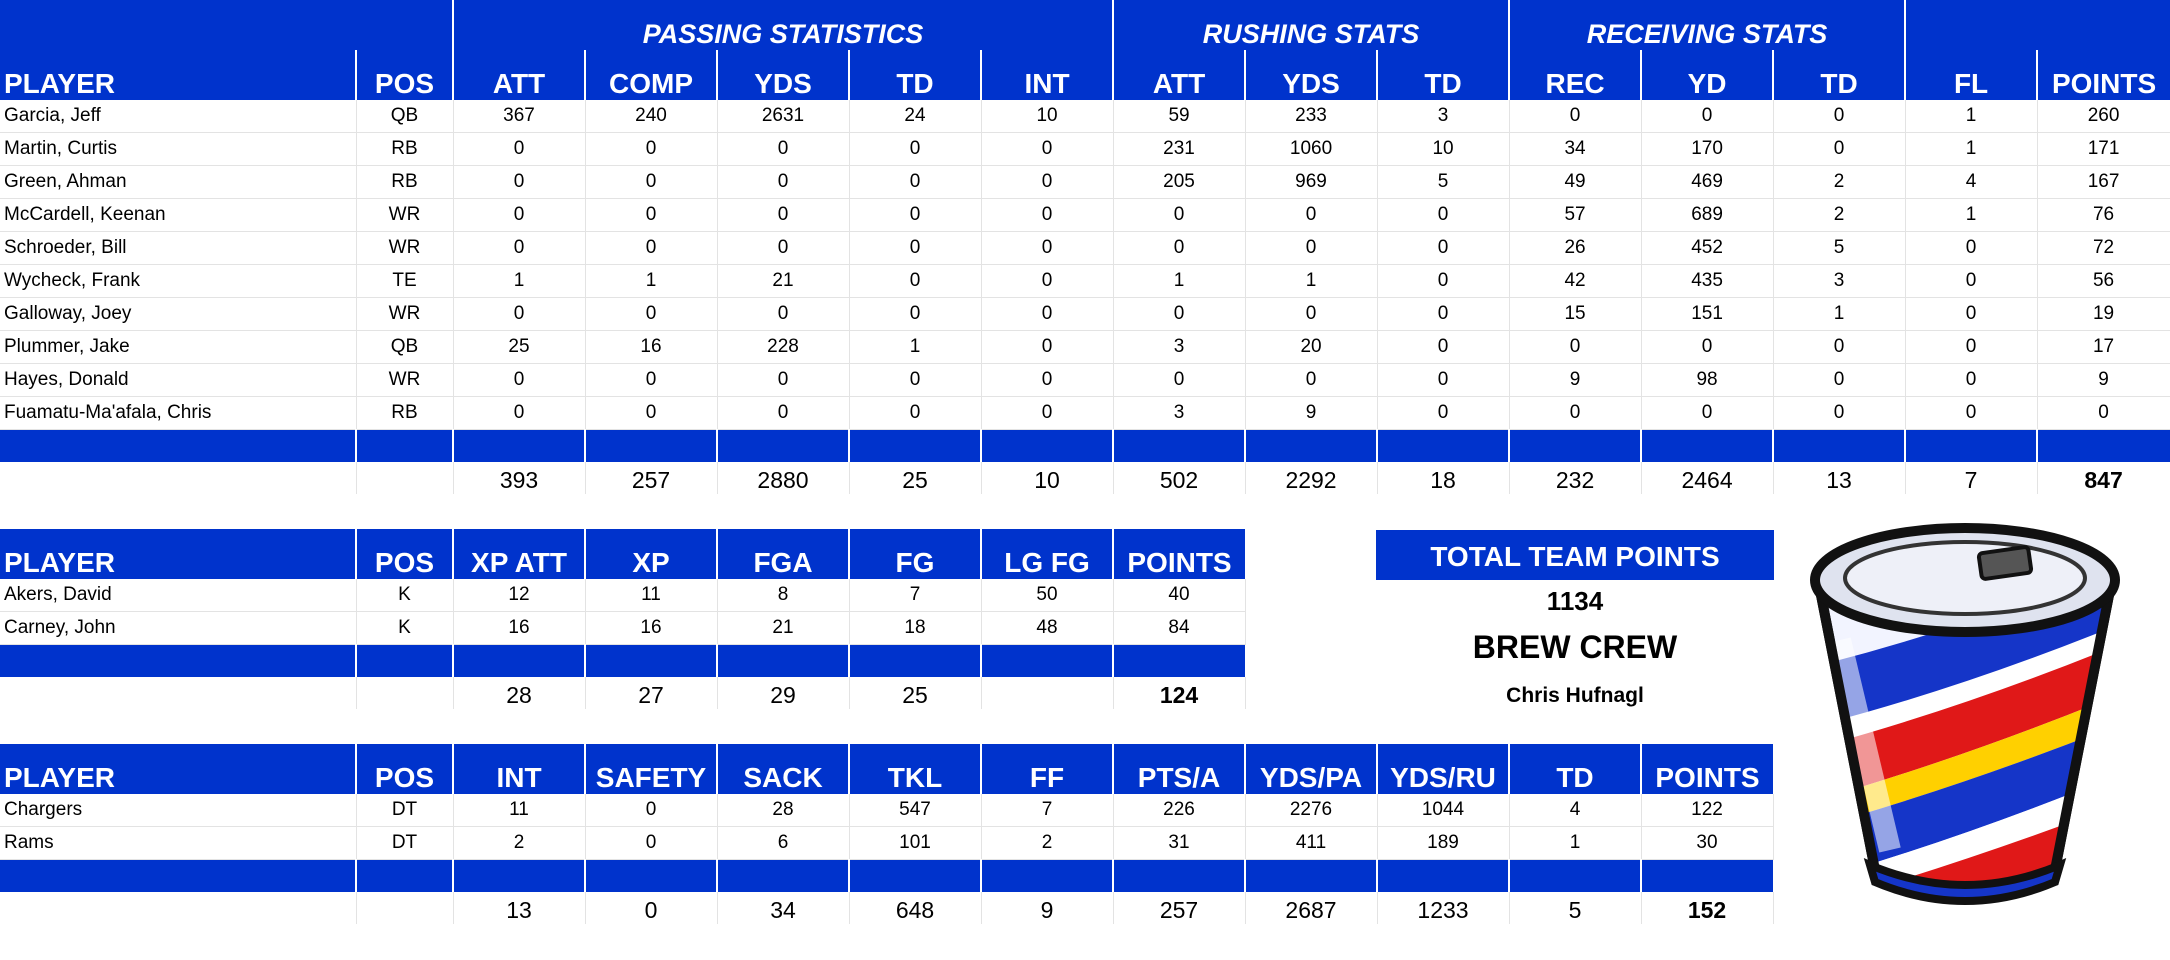 The image size is (2170, 960). What do you see at coordinates (915, 693) in the screenshot?
I see `total-cell: 25` at bounding box center [915, 693].